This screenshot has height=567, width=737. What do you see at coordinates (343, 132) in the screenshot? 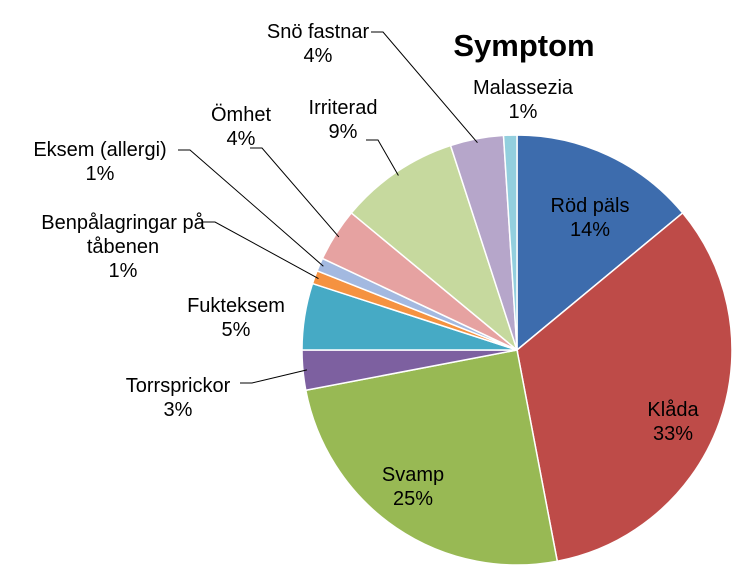
I see `value-label: 9%` at bounding box center [343, 132].